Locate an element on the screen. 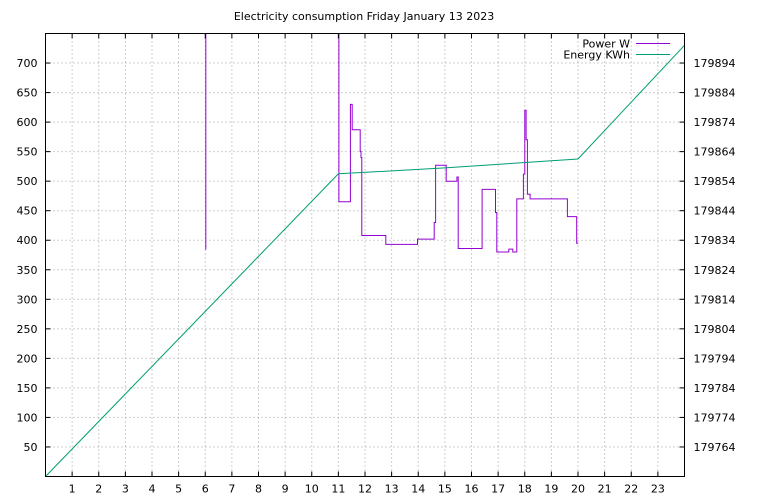 This screenshot has height=500, width=768. y-tick-label: 600 is located at coordinates (27, 122).